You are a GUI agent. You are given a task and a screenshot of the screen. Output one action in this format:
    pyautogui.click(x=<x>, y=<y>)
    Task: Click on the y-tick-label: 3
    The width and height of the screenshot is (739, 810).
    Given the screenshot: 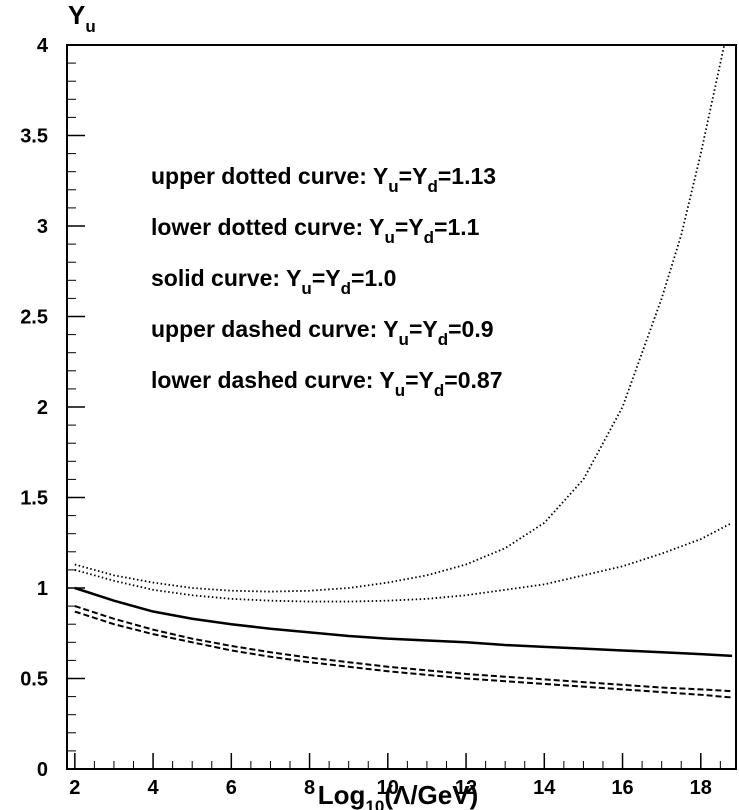 What is the action you would take?
    pyautogui.click(x=42, y=227)
    